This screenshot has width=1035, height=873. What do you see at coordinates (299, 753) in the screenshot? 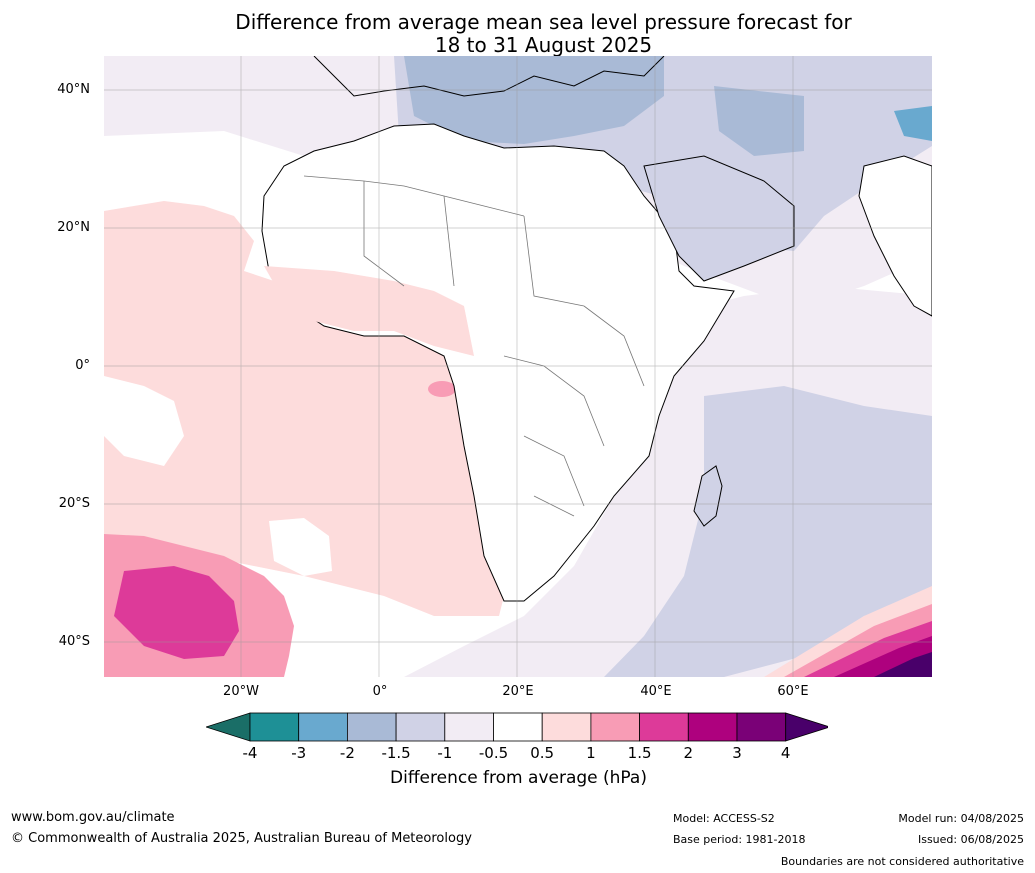
I see `colorbar-tick-label: -3` at bounding box center [299, 753].